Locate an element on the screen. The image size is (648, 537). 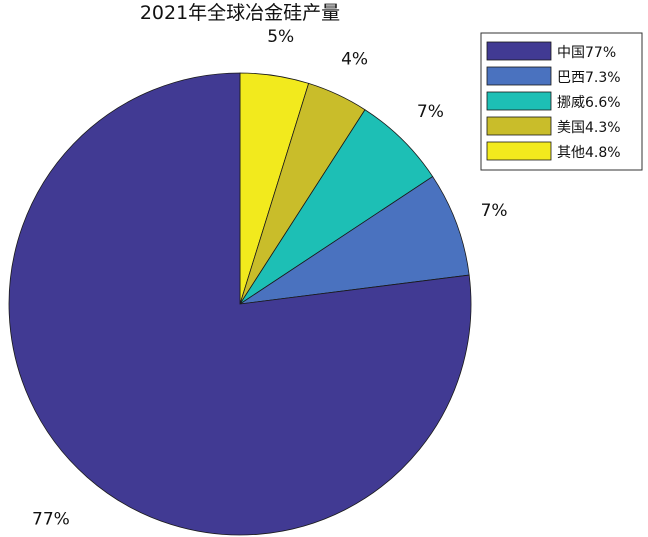
legend-label: 挪威6.6% is located at coordinates (589, 103).